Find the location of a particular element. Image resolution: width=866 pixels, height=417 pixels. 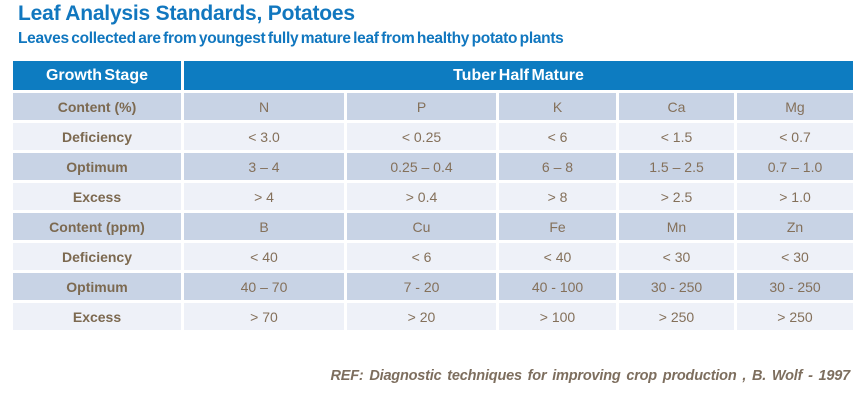

value-cell: K is located at coordinates (557, 106).